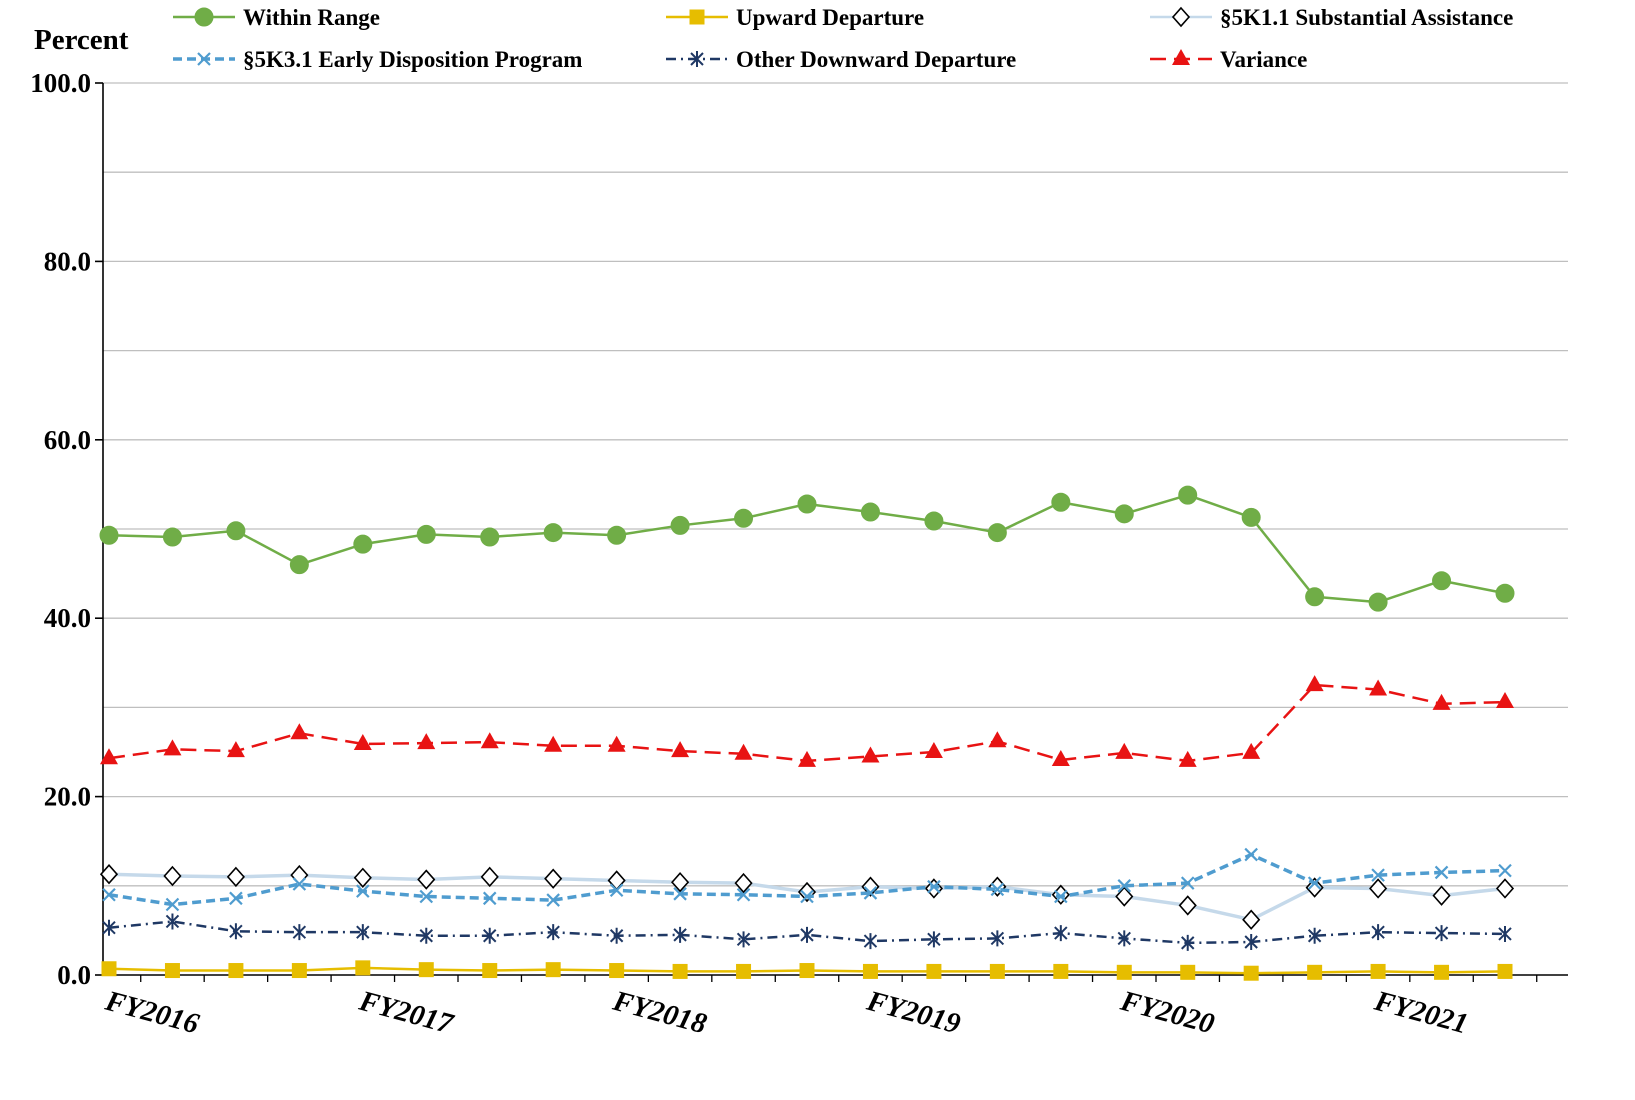 This screenshot has width=1635, height=1100. Describe the element at coordinates (807, 721) in the screenshot. I see `series-variance` at that location.